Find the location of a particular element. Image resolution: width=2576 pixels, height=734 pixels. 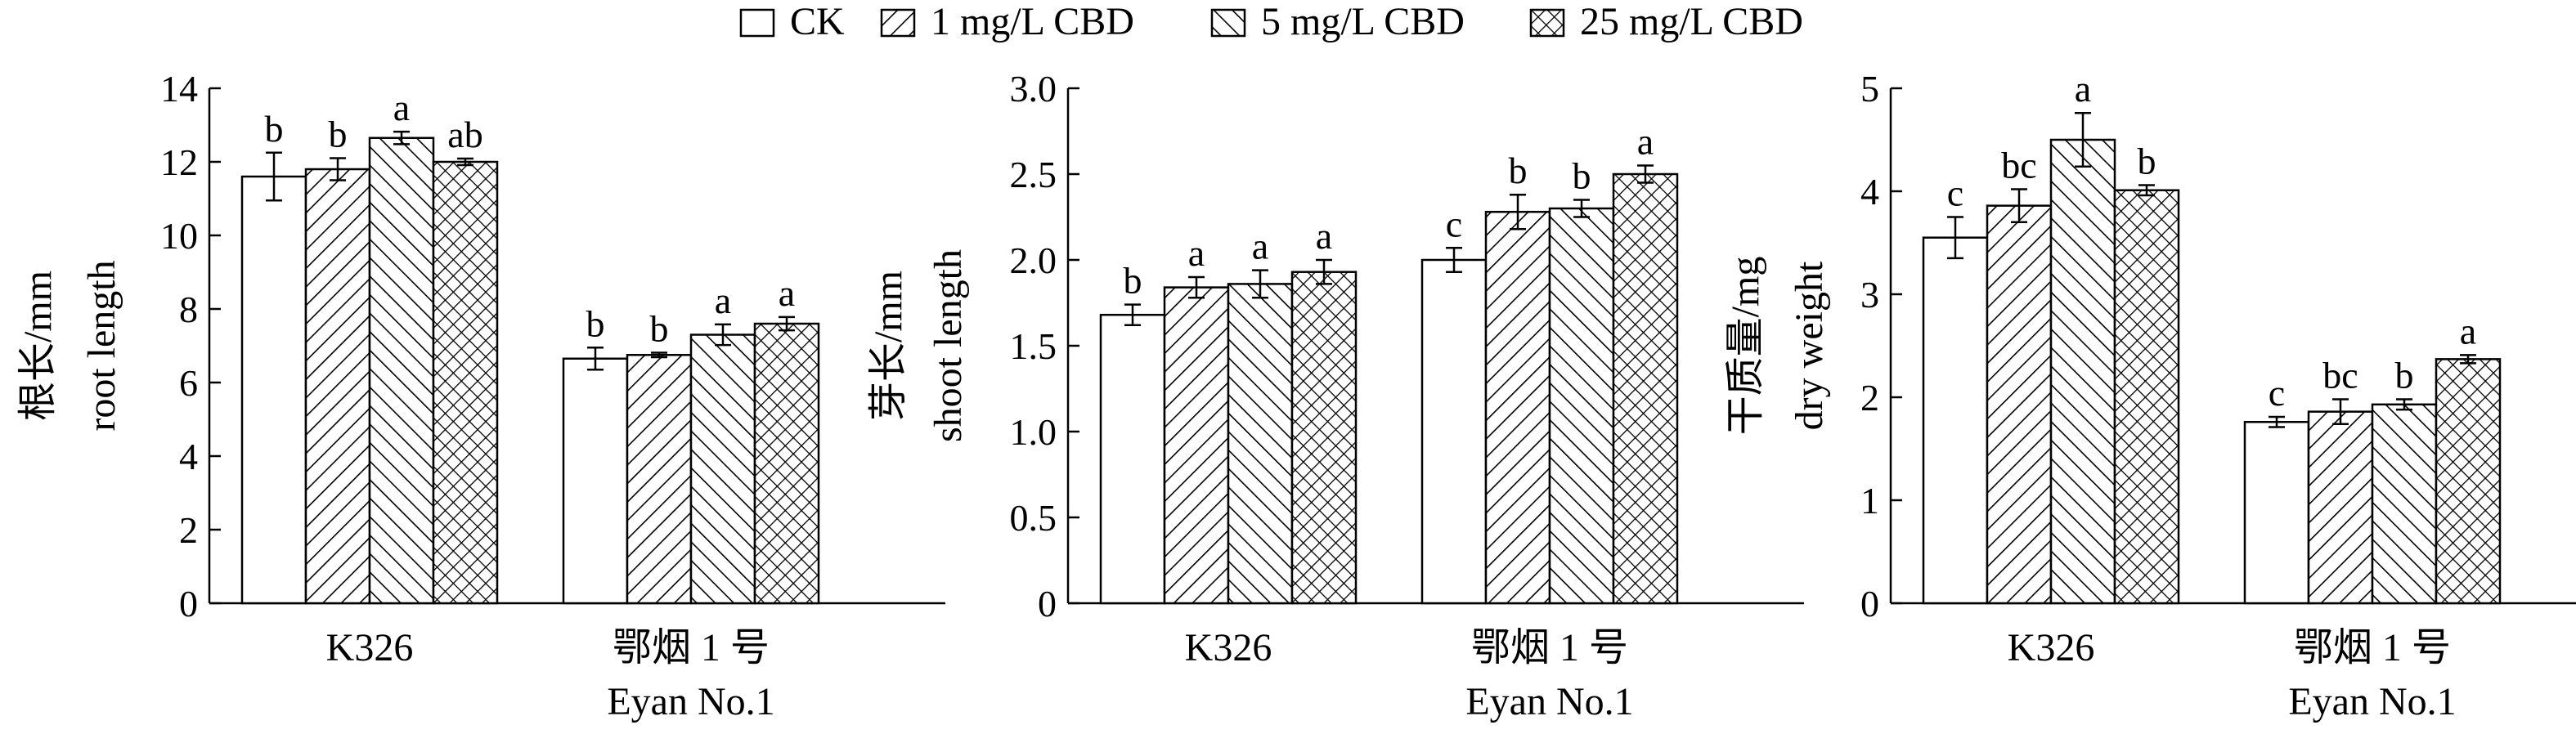

y-axis-label-cn: 干质量/mg is located at coordinates (1745, 346).